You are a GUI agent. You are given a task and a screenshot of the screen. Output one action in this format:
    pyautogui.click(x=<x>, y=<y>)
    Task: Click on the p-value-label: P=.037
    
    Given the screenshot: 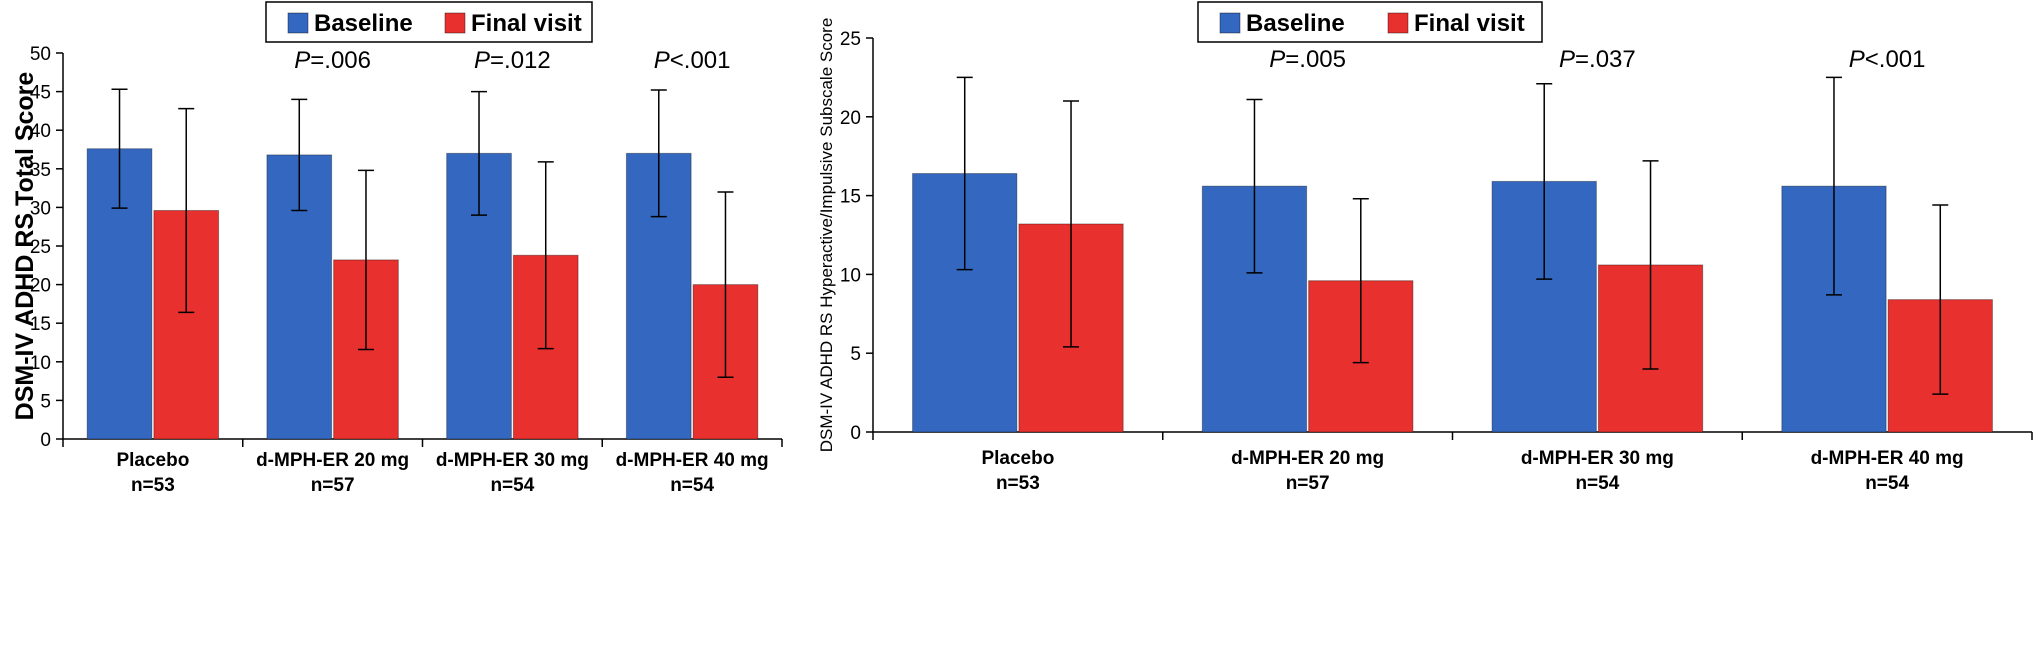 What is the action you would take?
    pyautogui.click(x=1597, y=59)
    